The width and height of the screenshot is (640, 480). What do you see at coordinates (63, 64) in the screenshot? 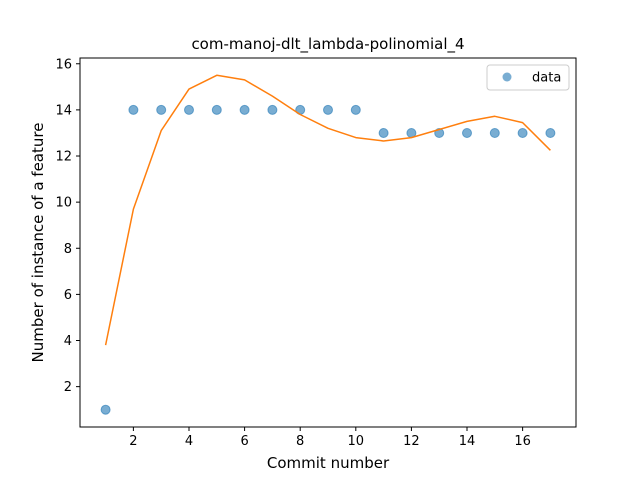
I see `y-tick-label: 16` at bounding box center [63, 64].